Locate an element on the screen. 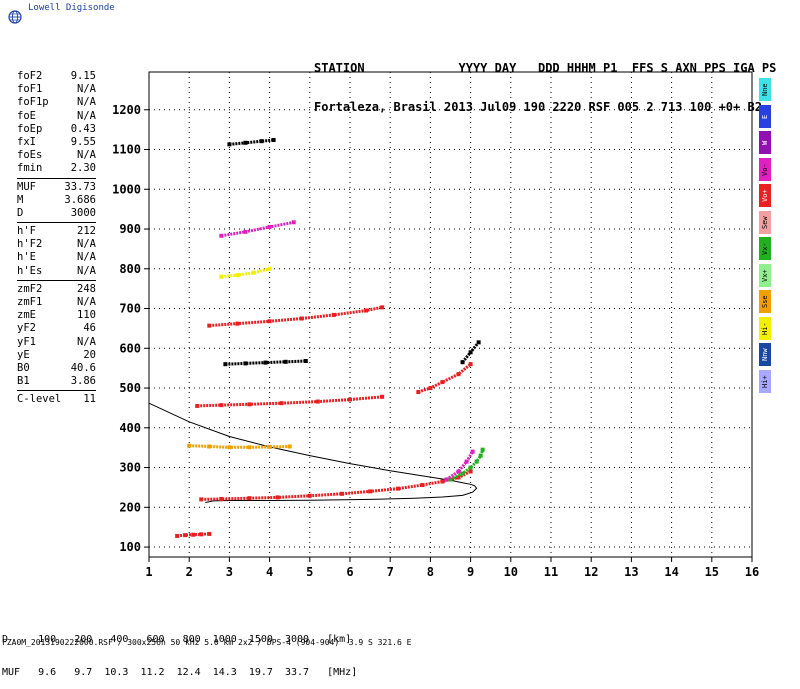 The image size is (800, 689). param-row: h'Es N/A is located at coordinates (50, 271).